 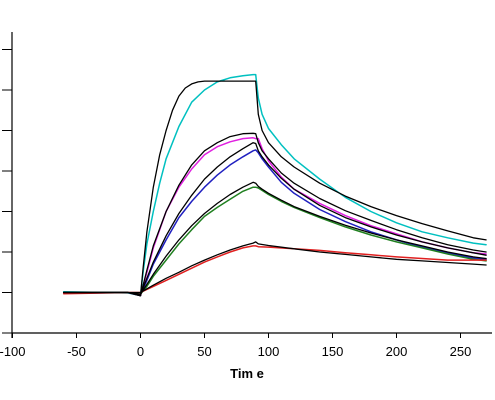 I want to click on x-tick-label: -100, so click(x=13, y=351).